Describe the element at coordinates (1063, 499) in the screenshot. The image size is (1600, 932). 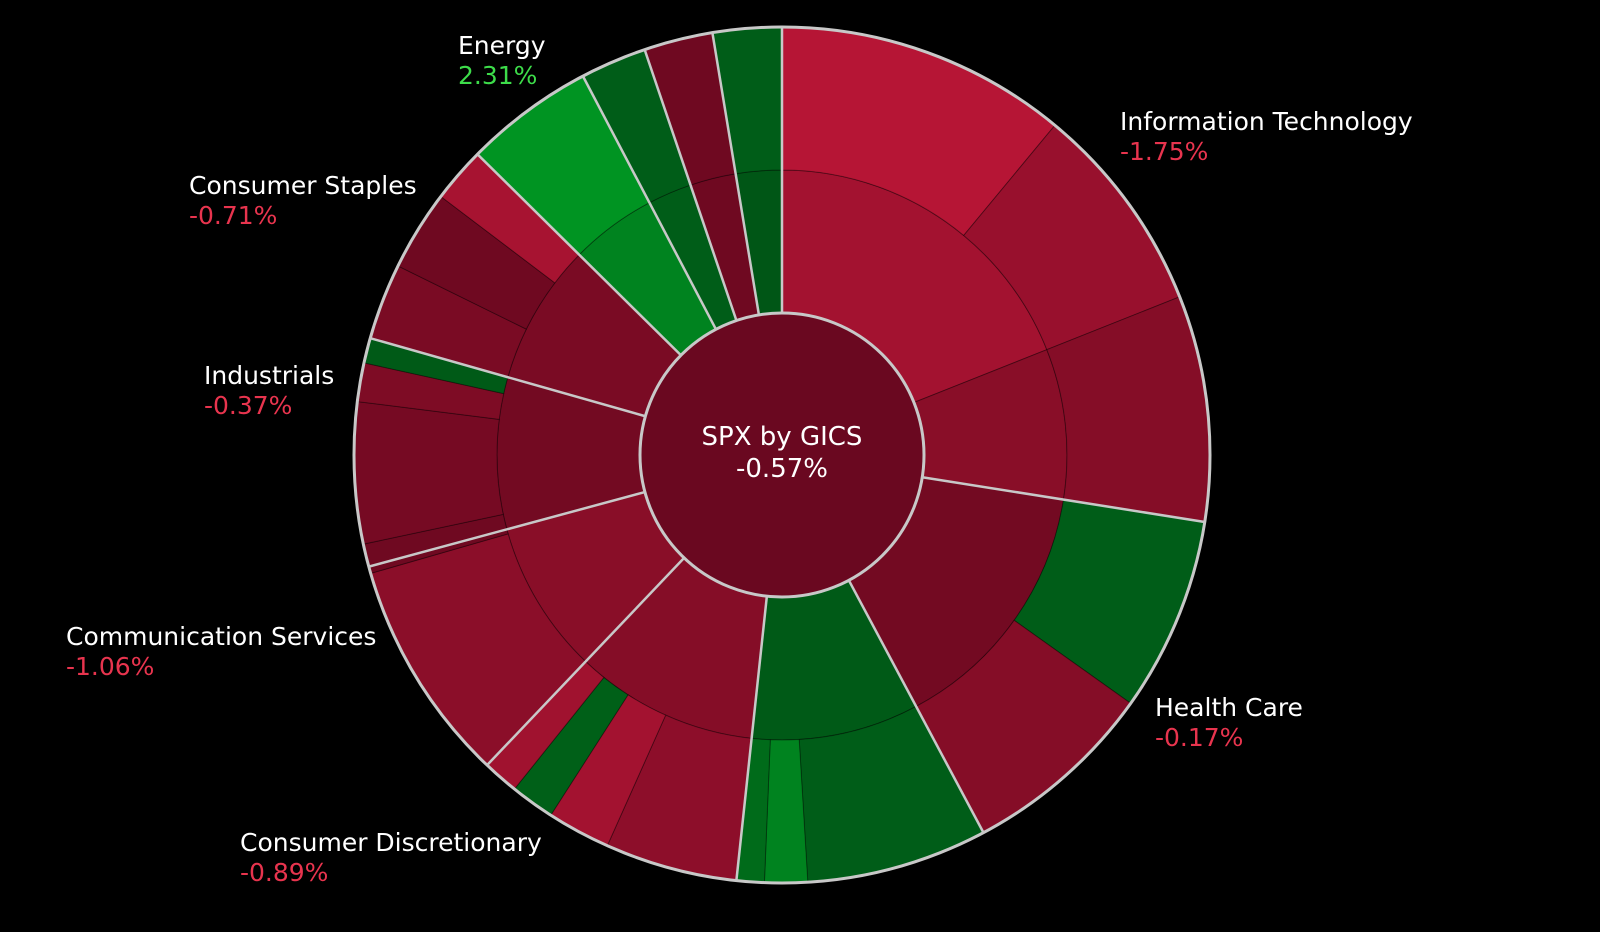
I see `sector-divider-health-care` at that location.